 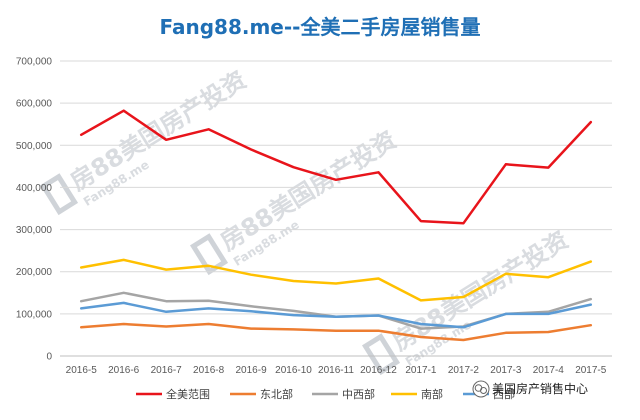 I want to click on x-tick-label: 2017-1, so click(x=421, y=370).